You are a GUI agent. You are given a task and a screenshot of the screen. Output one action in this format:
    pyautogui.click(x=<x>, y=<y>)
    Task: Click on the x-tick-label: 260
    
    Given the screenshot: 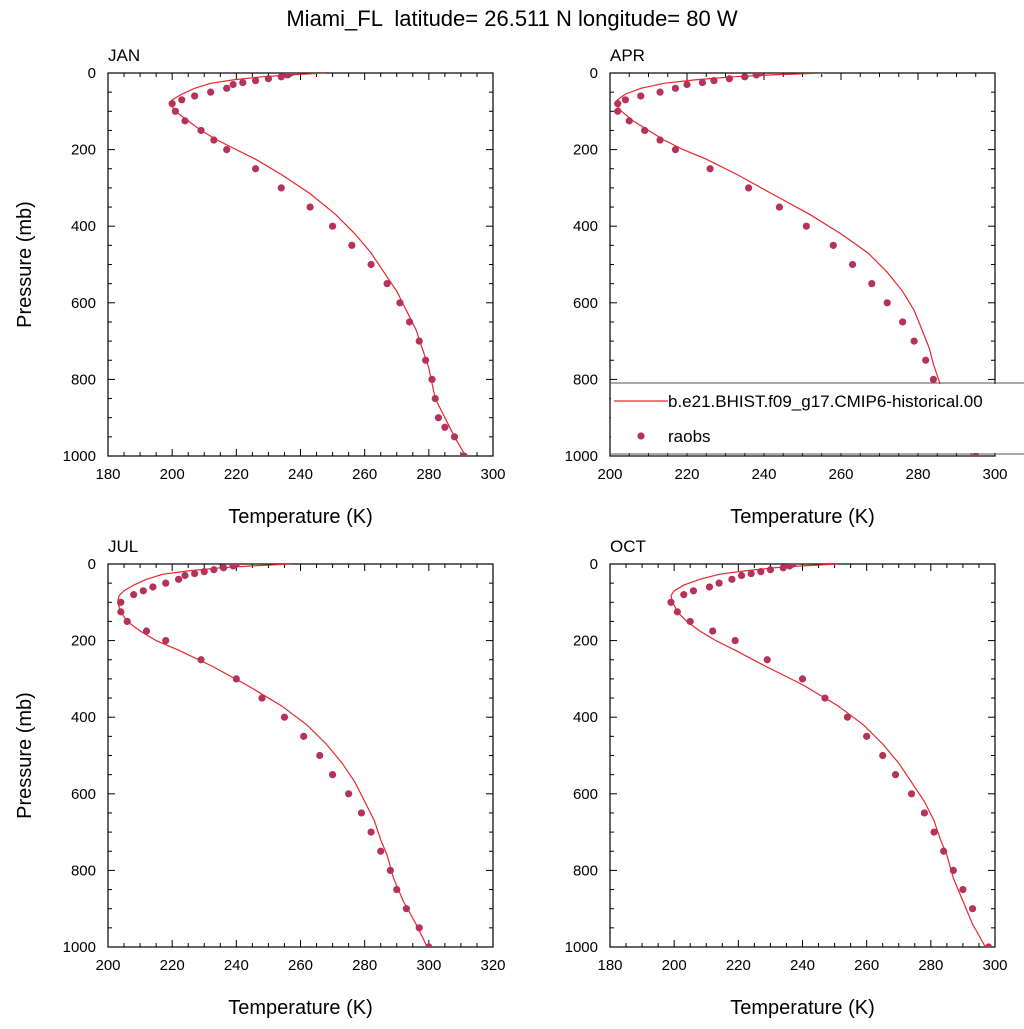 What is the action you would take?
    pyautogui.click(x=866, y=965)
    